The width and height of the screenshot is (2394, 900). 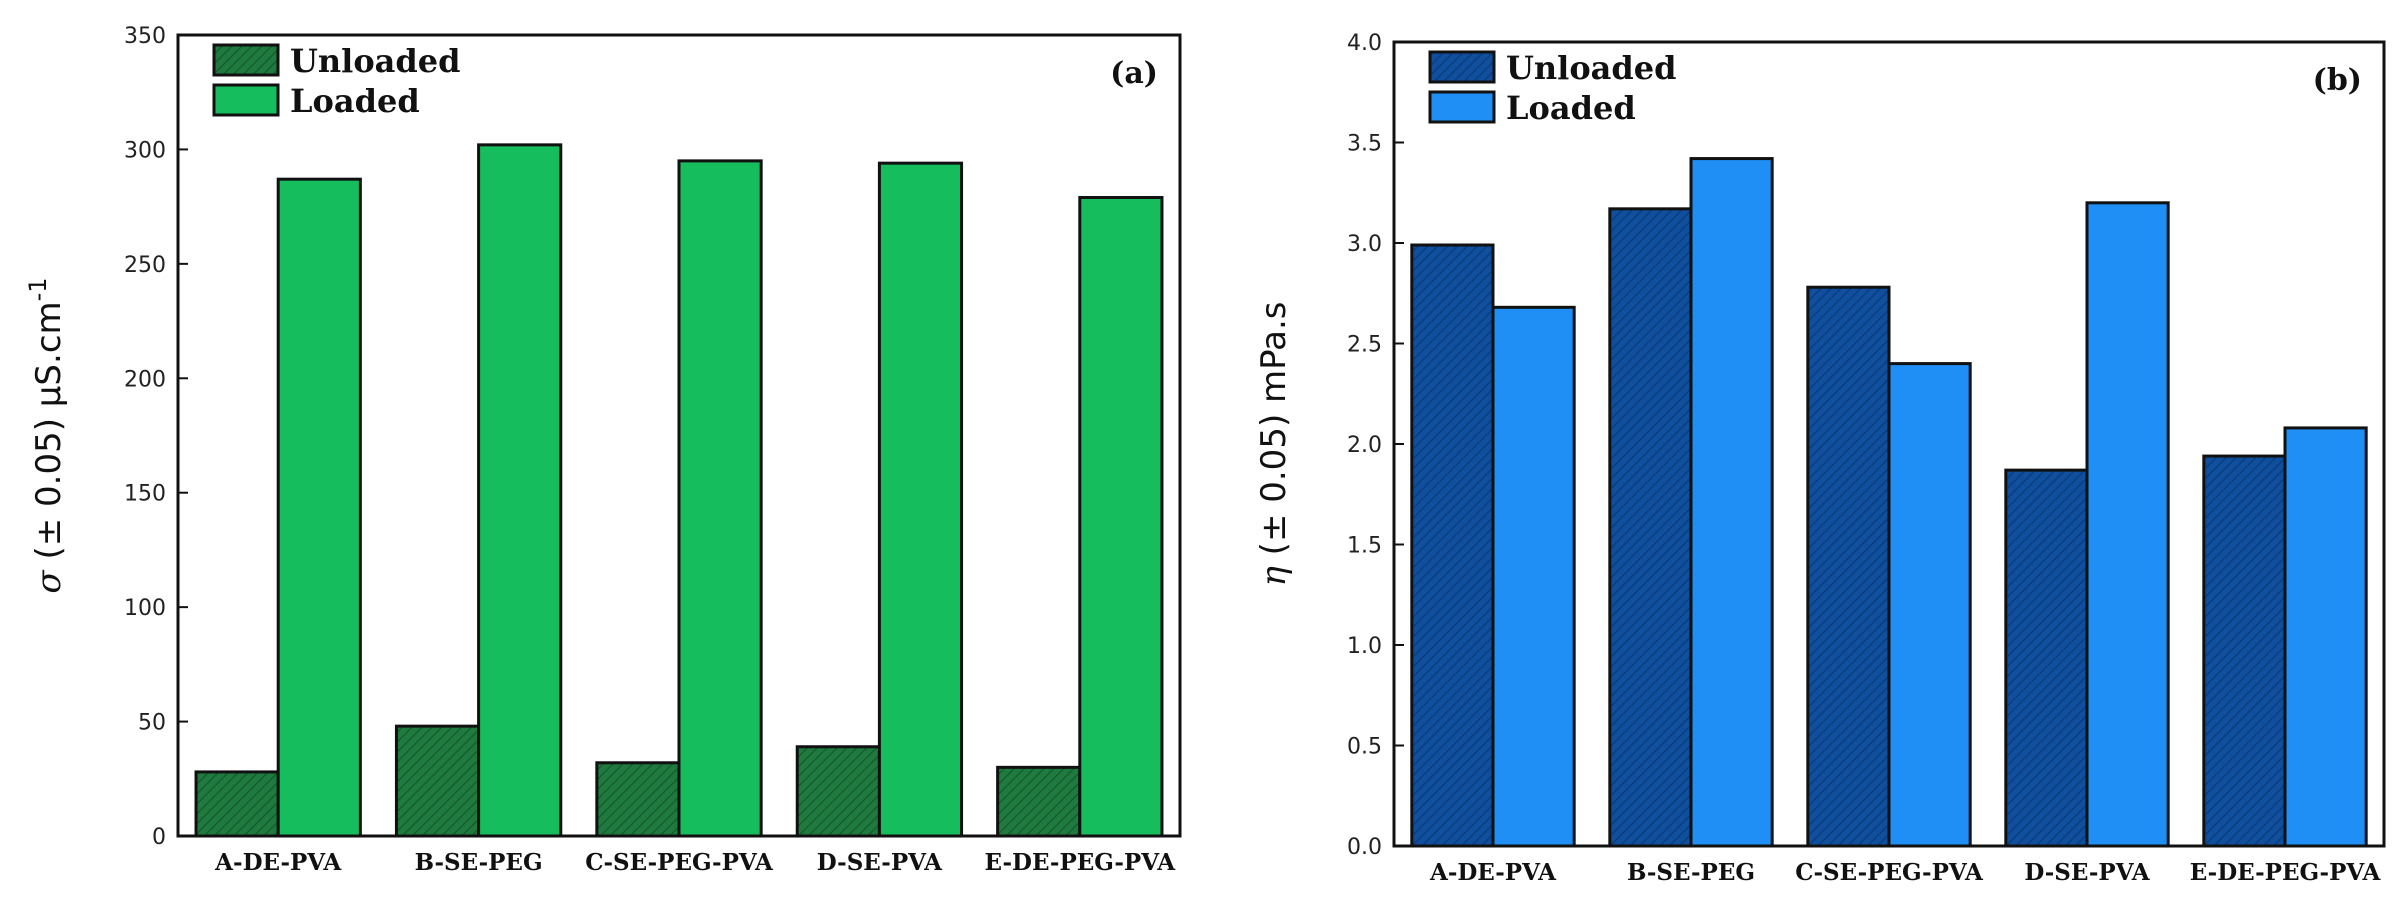 What do you see at coordinates (145, 150) in the screenshot?
I see `y-tick-label-a: 300` at bounding box center [145, 150].